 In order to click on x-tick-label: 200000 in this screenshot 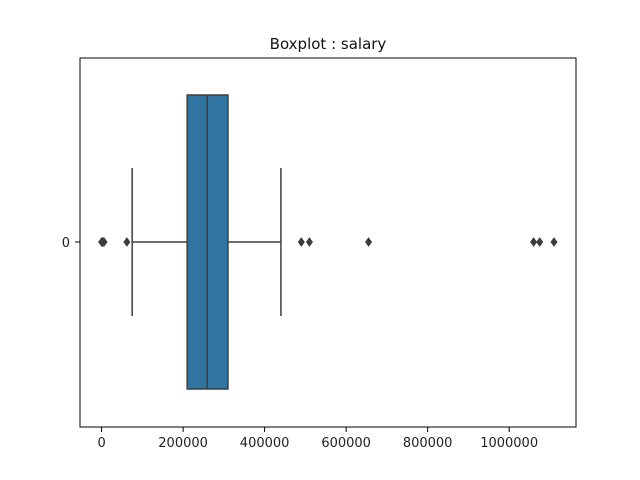, I will do `click(183, 443)`.